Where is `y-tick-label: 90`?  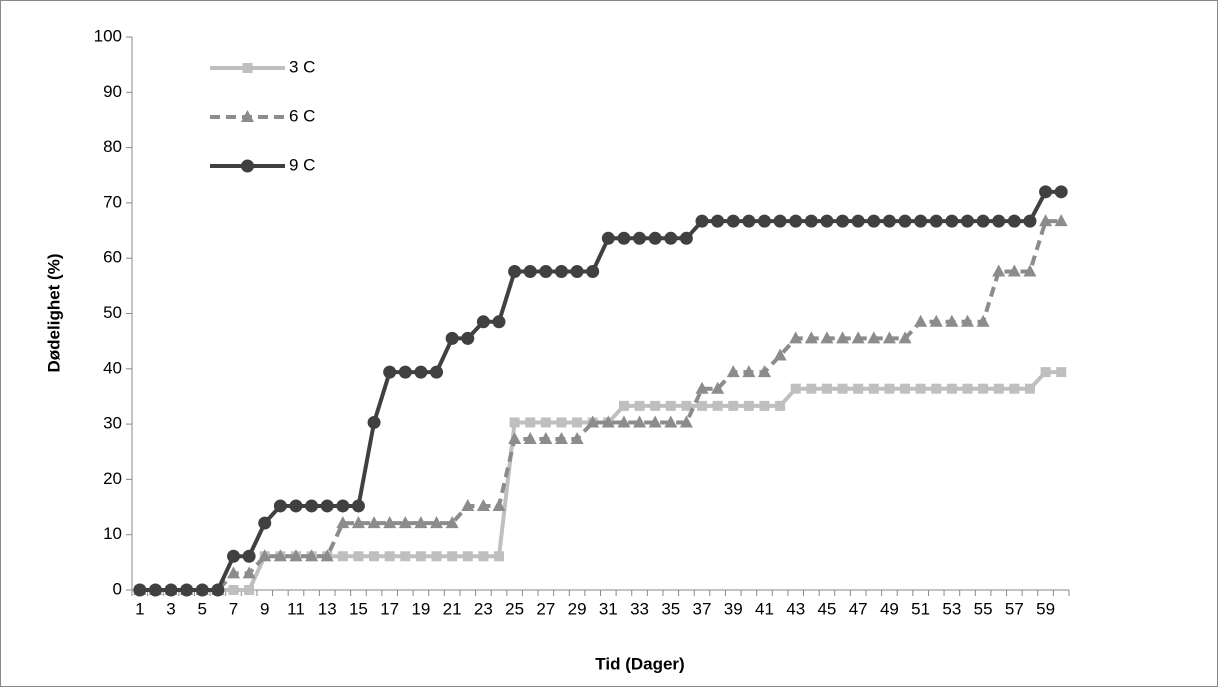
y-tick-label: 90 is located at coordinates (112, 91).